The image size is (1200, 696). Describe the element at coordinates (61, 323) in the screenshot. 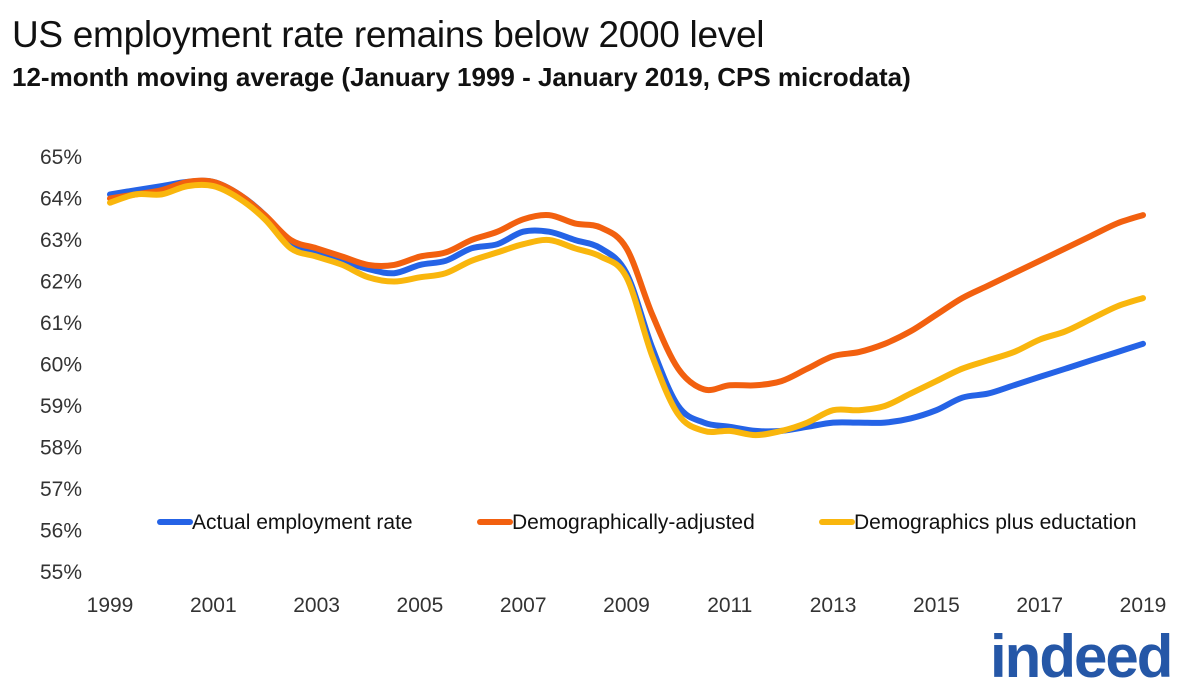

I see `y-tick-label: 61%` at that location.